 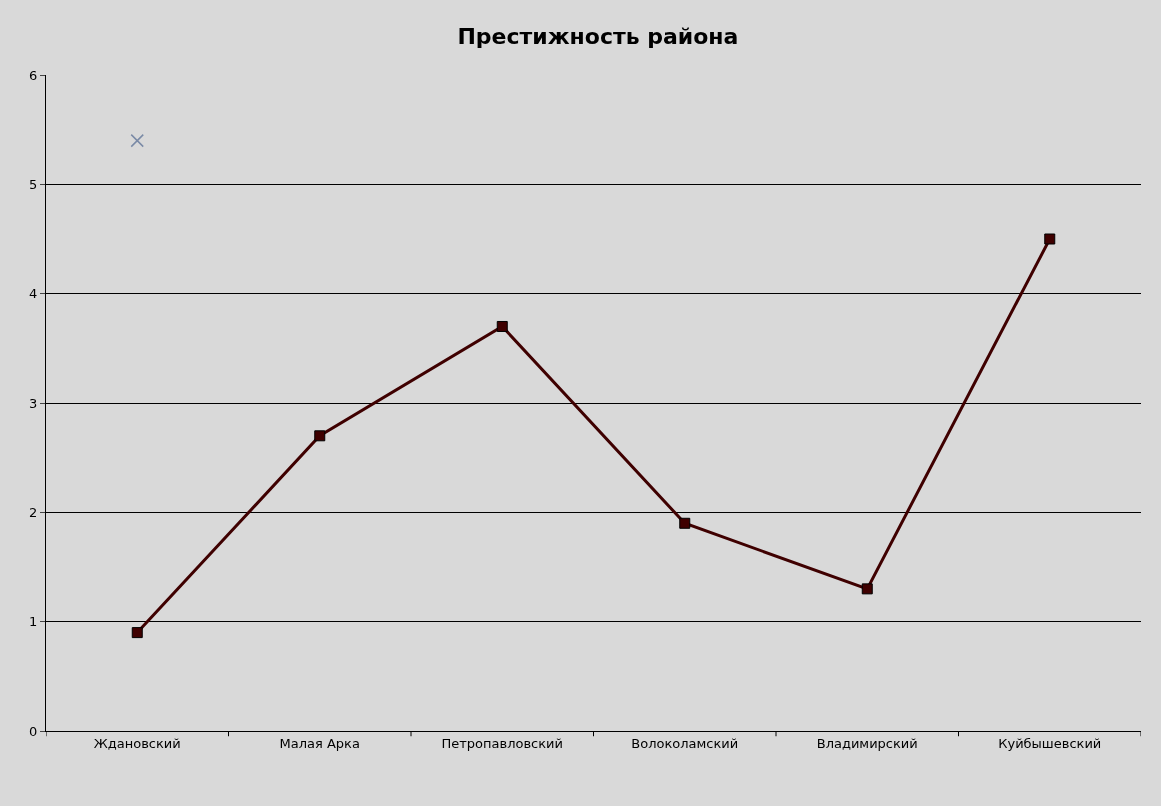 I want to click on chart-title: Престижность района, so click(x=598, y=36).